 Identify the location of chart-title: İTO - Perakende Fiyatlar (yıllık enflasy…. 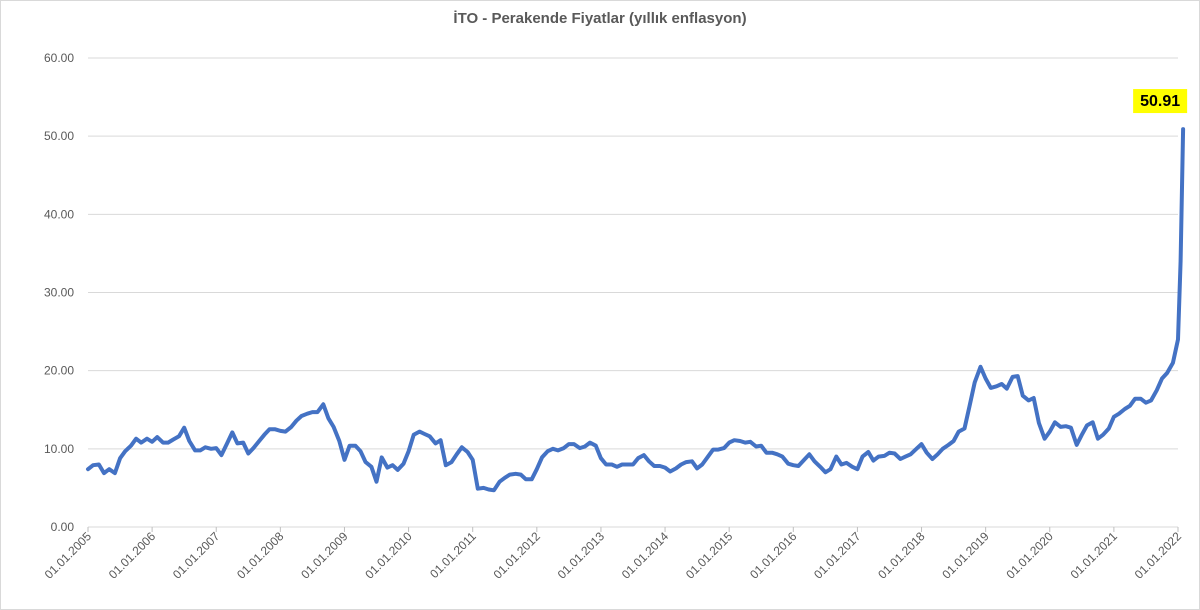
(600, 18).